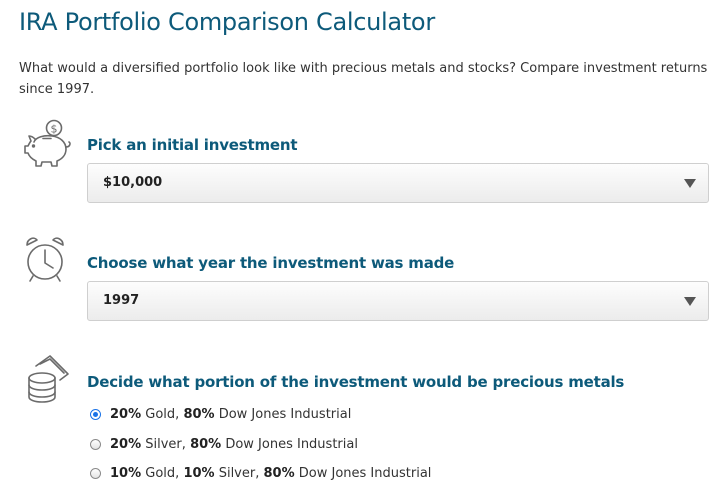 This screenshot has height=502, width=728. What do you see at coordinates (234, 444) in the screenshot?
I see `portion-option-label: 20% Silver, 80% Dow Jones Industrial` at bounding box center [234, 444].